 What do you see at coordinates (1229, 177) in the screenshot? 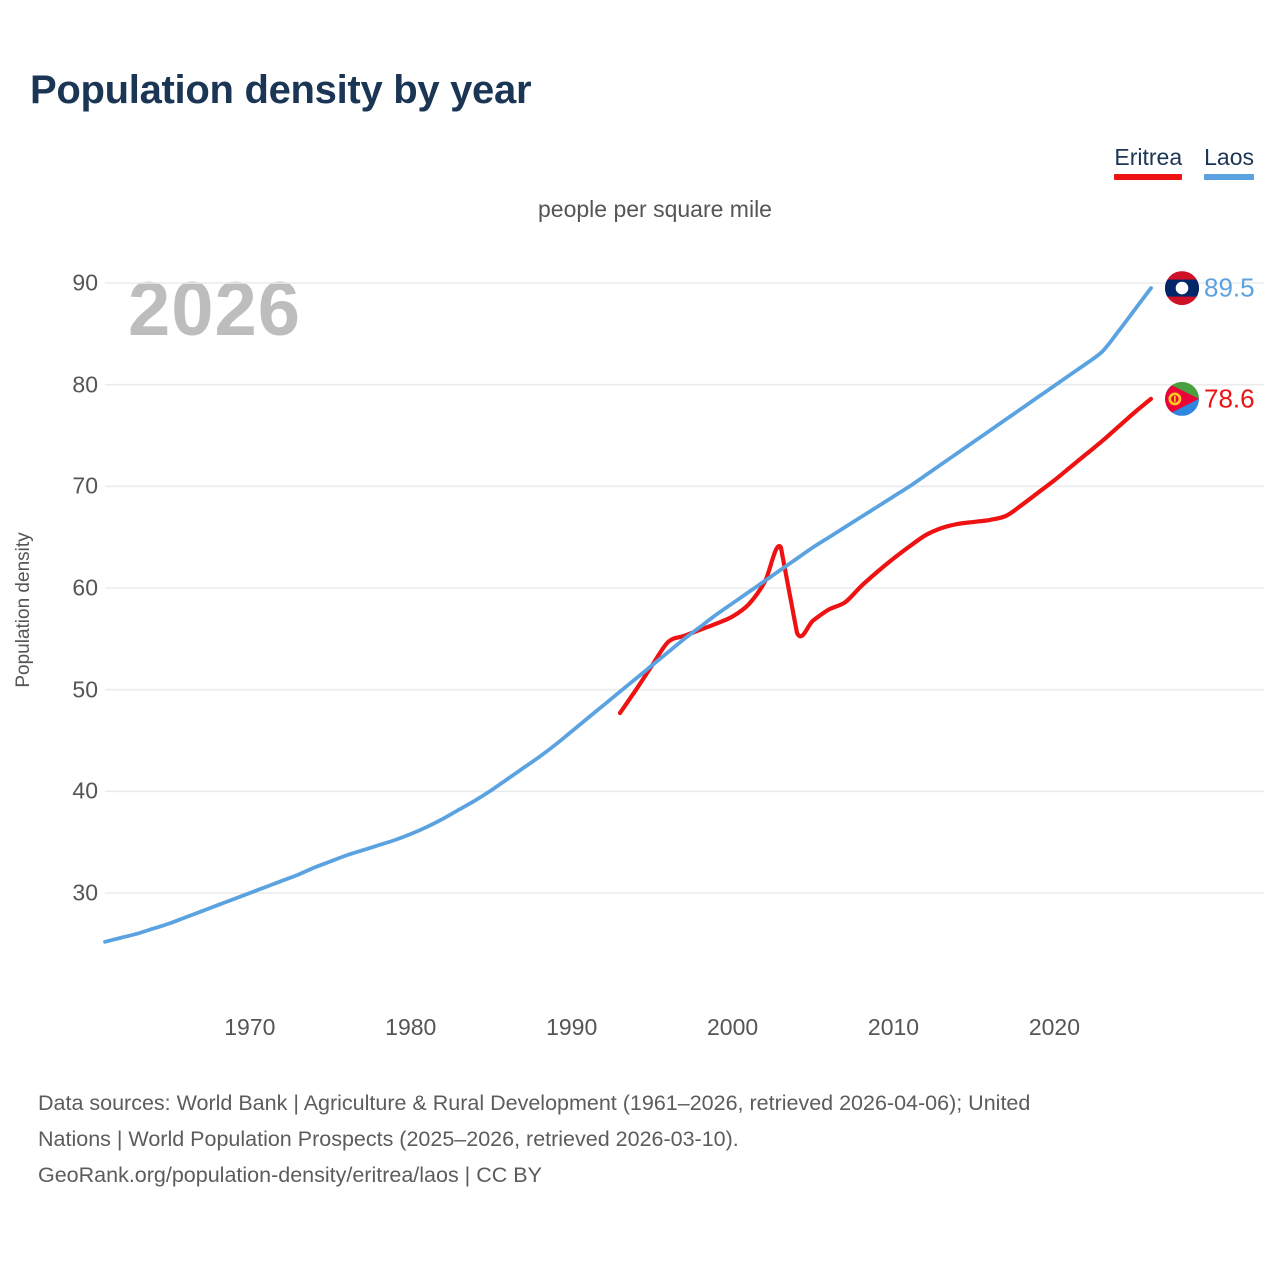
I see `legend-swatch-laos` at bounding box center [1229, 177].